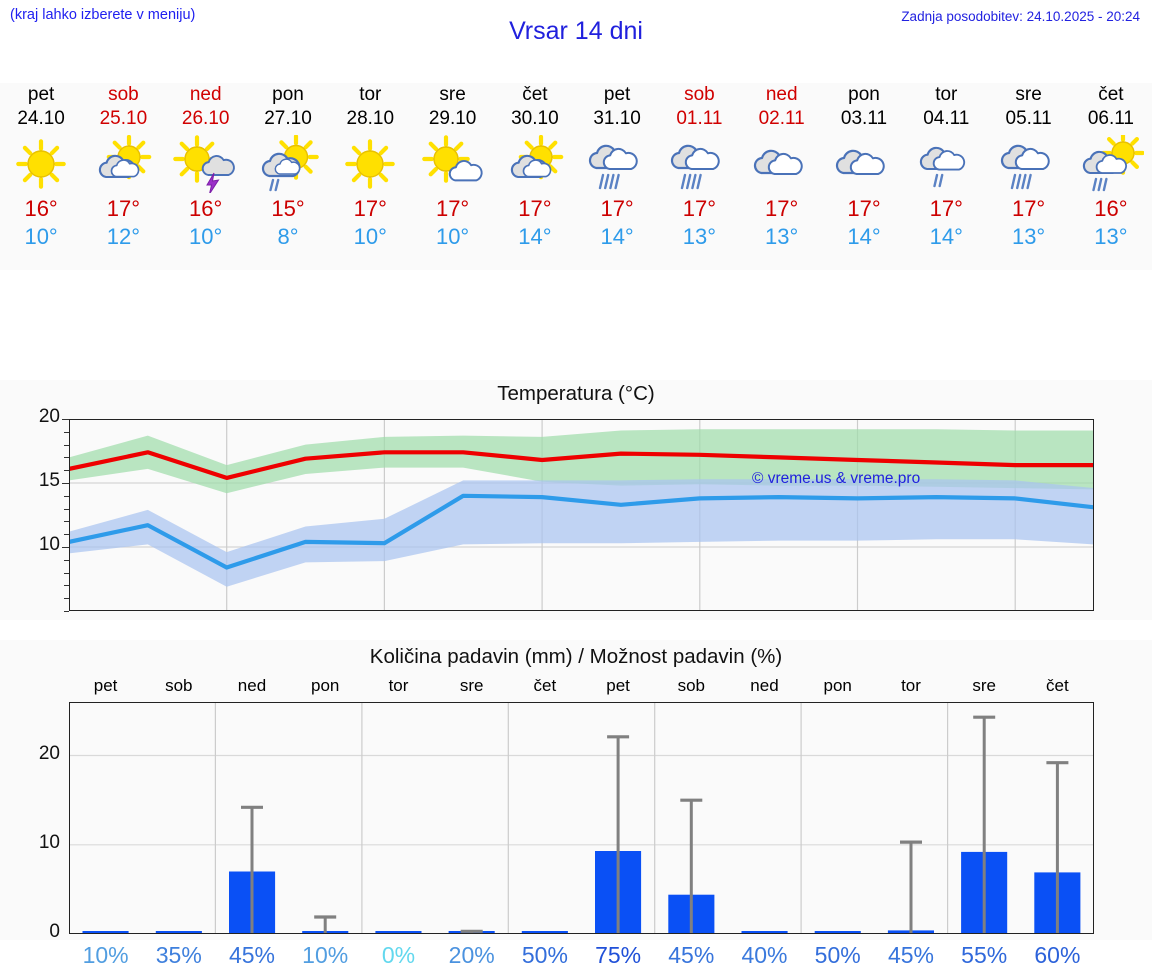 The width and height of the screenshot is (1152, 975). I want to click on day-date: 25.10, so click(123, 118).